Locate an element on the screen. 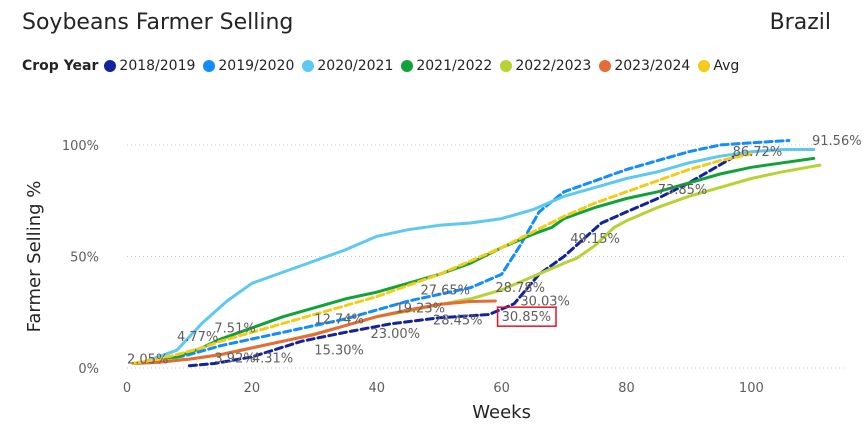 The width and height of the screenshot is (865, 431). data-label: 30.03% is located at coordinates (545, 302).